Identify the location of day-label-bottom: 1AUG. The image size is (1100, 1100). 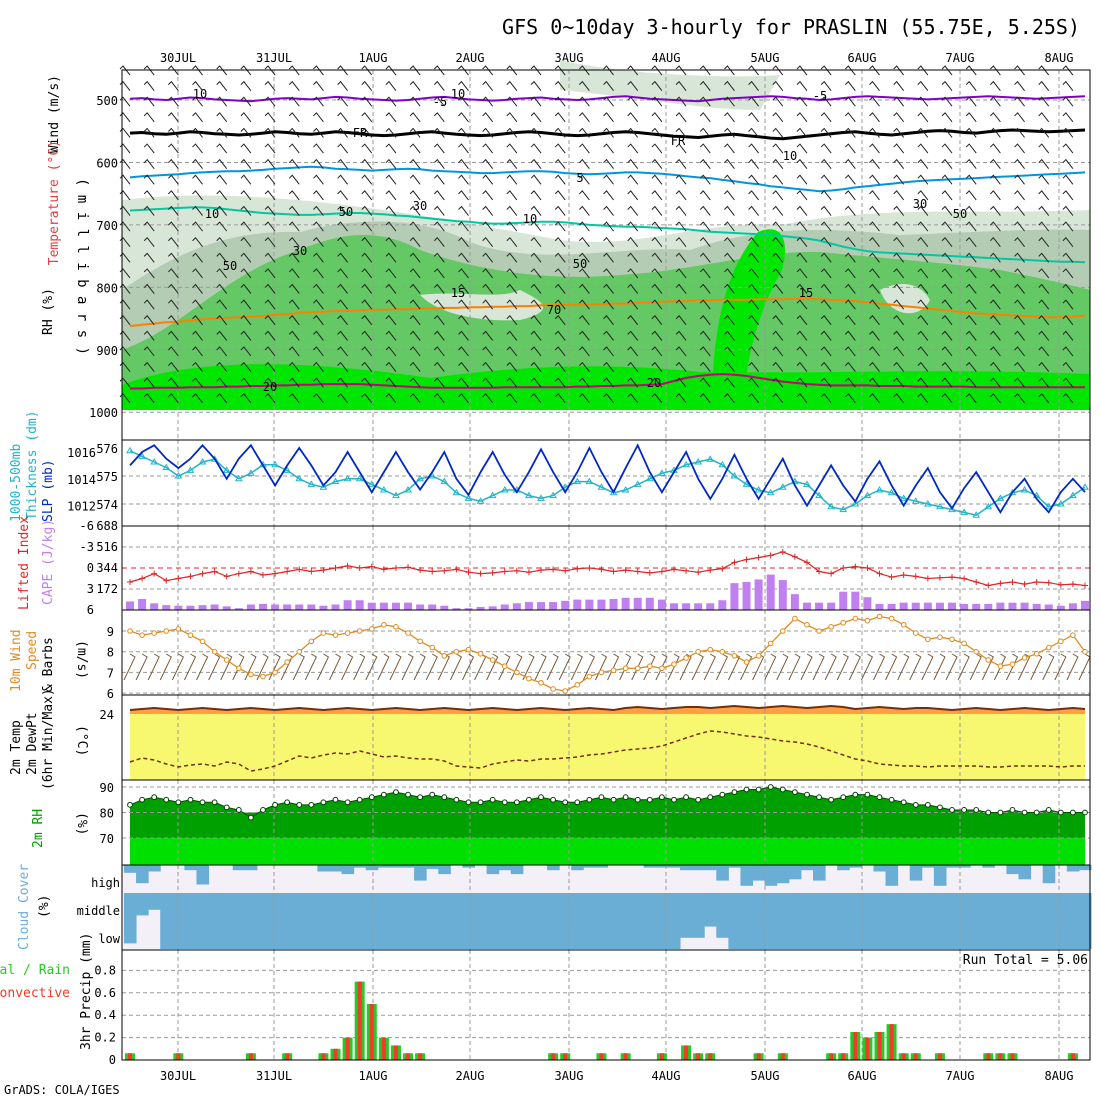
(373, 1076).